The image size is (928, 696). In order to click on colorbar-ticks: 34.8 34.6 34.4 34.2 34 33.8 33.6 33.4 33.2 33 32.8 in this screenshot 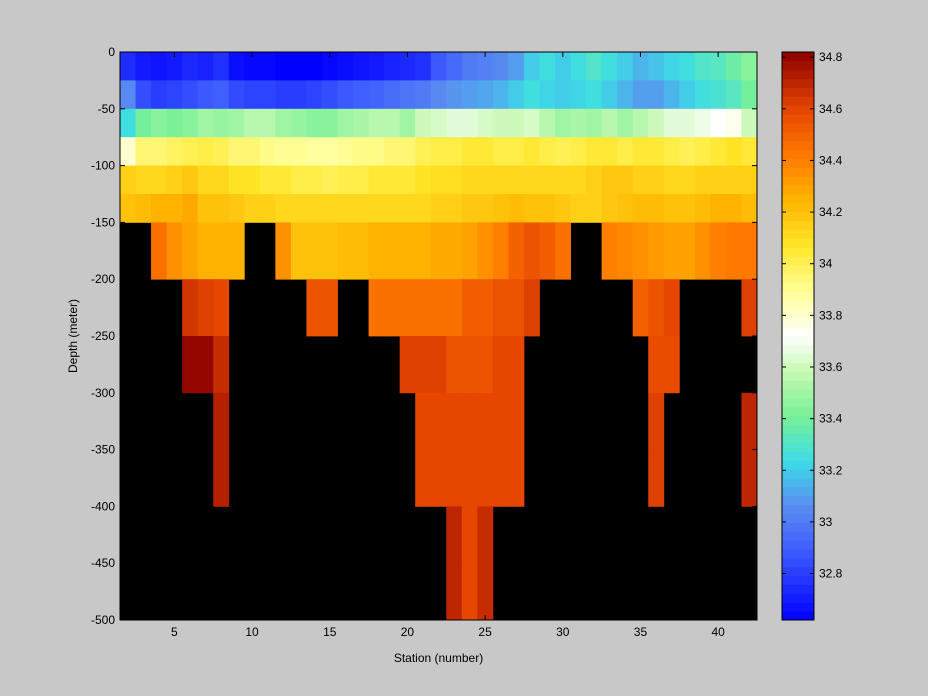, I will do `click(812, 315)`.